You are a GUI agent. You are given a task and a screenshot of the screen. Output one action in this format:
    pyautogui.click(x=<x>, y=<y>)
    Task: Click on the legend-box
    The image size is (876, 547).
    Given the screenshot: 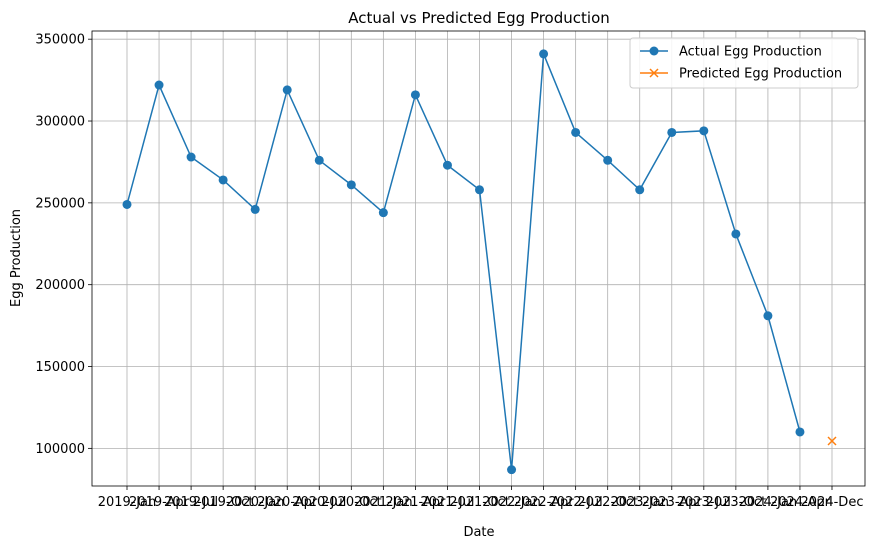 What is the action you would take?
    pyautogui.click(x=744, y=63)
    